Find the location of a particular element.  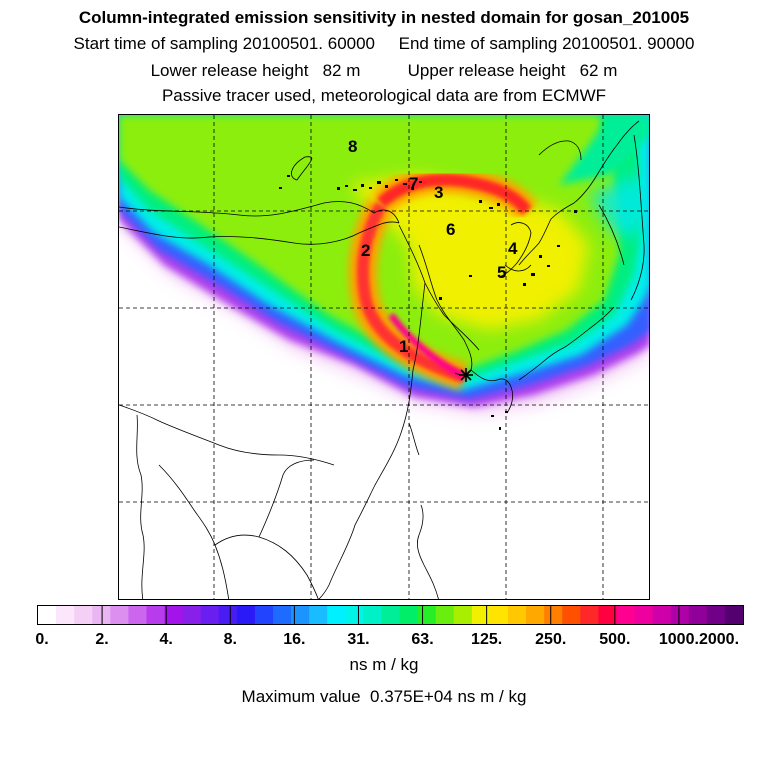

colorbar is located at coordinates (390, 615).